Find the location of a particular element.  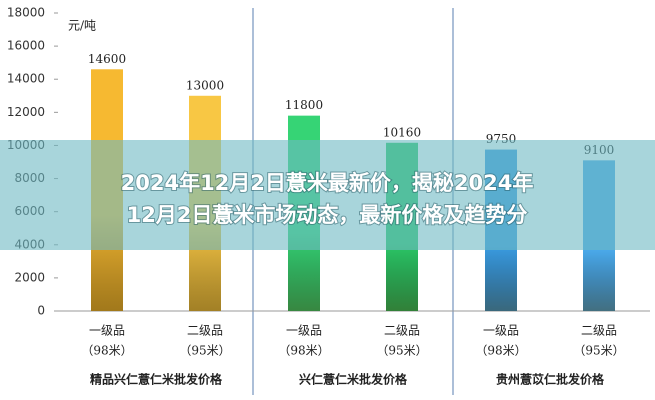

title-line: 12月2日薏米市场动态，最新价格及趋势分 is located at coordinates (327, 215).